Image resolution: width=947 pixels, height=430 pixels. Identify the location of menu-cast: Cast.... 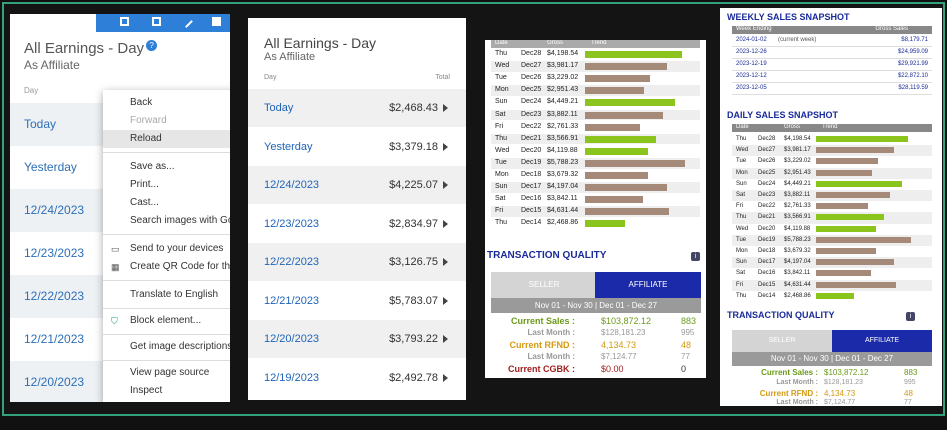
(144, 202).